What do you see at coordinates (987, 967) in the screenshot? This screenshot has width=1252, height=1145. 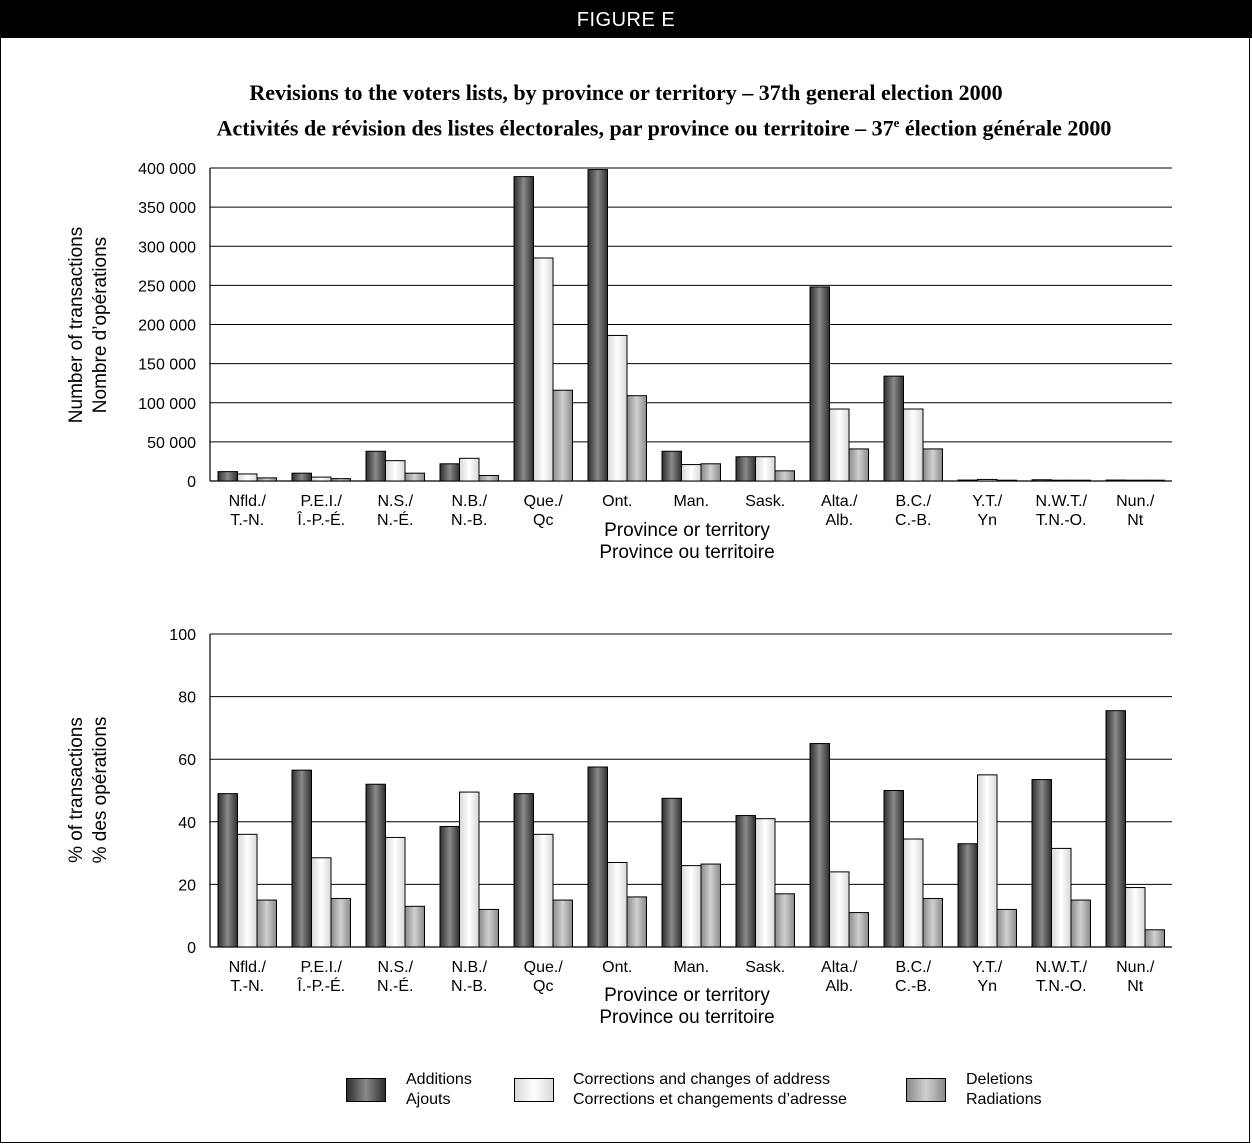 I see `x-tick-label: Y.T./` at bounding box center [987, 967].